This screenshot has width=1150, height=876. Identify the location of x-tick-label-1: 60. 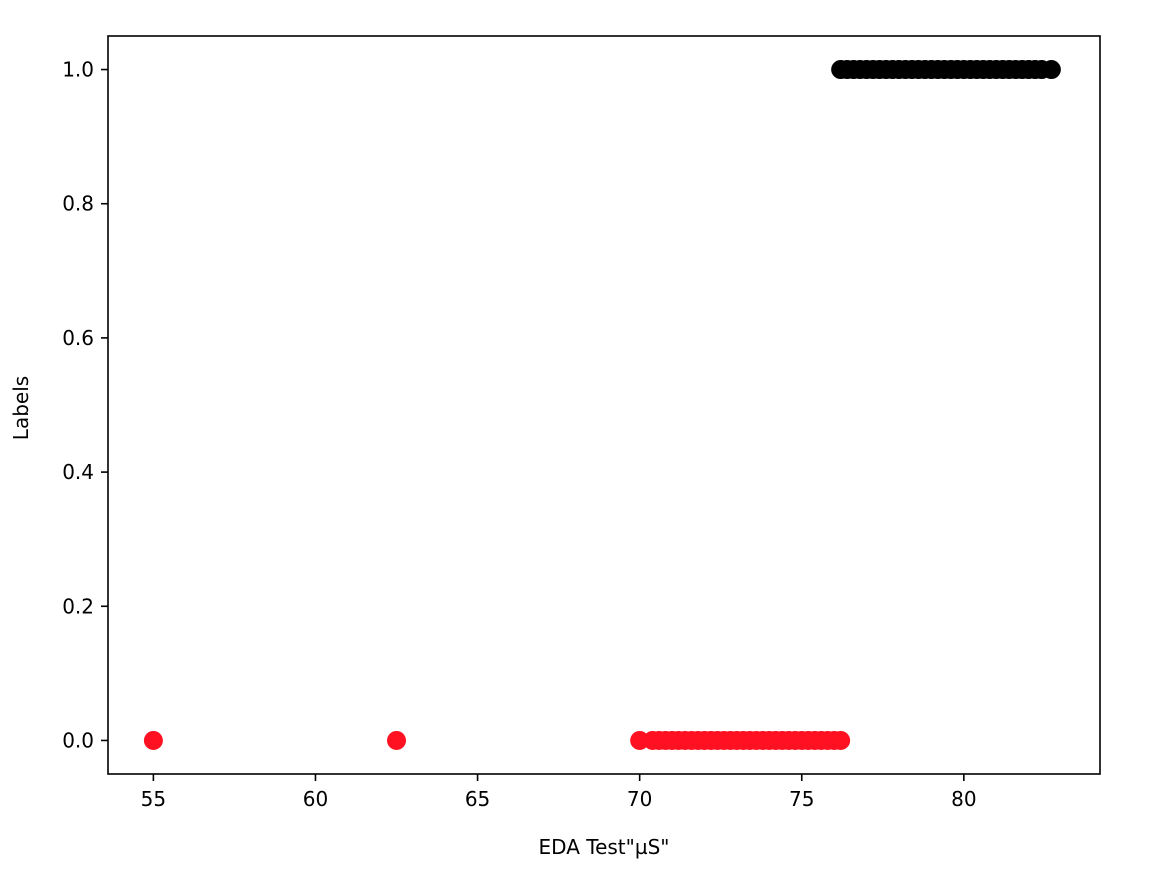
(315, 799).